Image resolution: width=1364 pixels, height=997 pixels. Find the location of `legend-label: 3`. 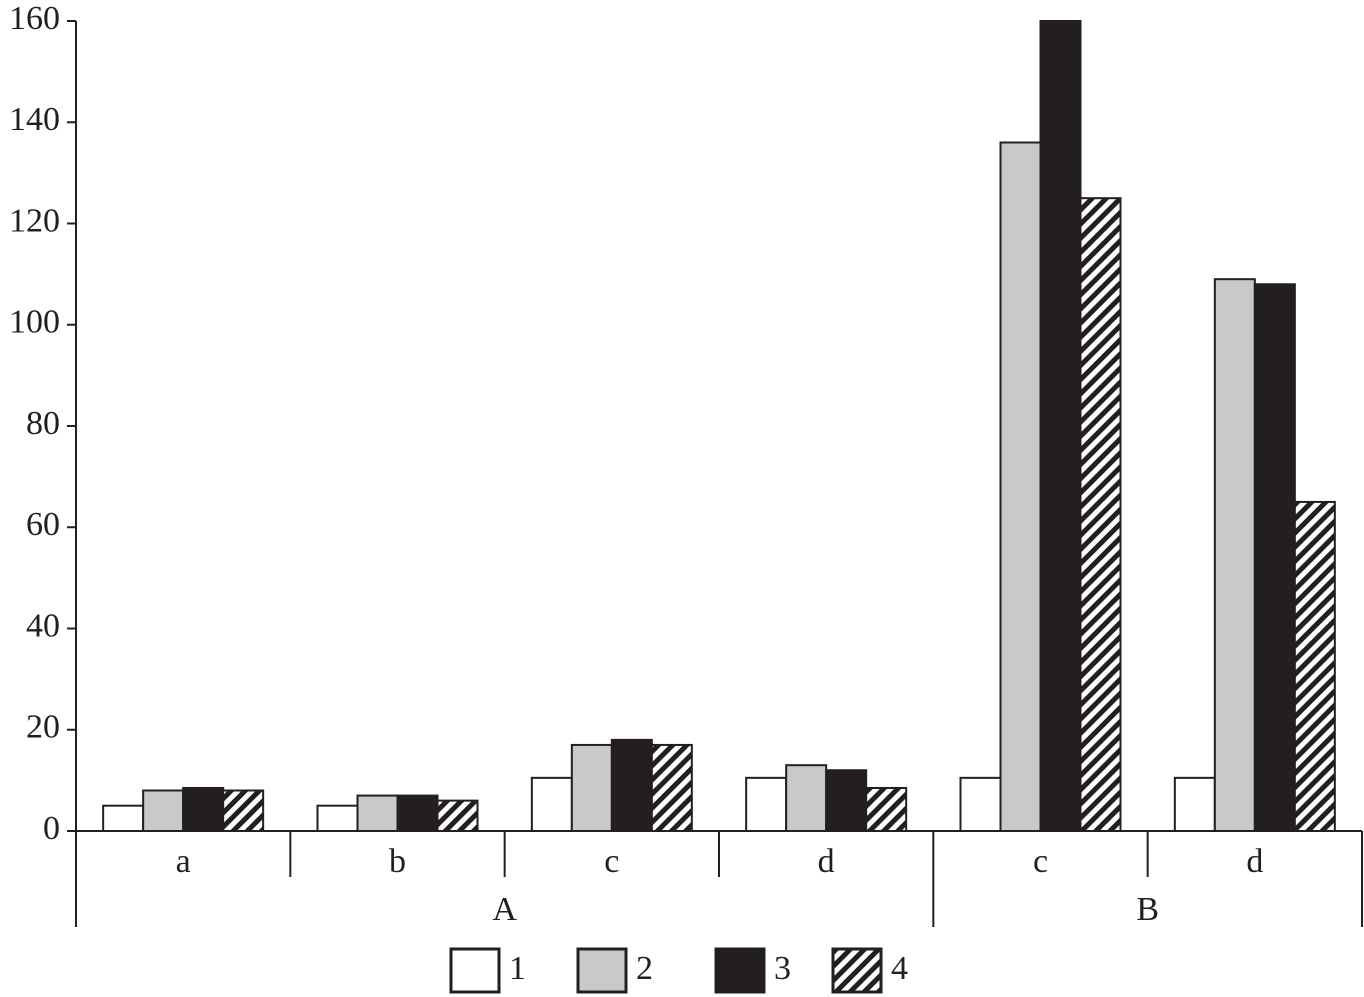

legend-label: 3 is located at coordinates (782, 968).